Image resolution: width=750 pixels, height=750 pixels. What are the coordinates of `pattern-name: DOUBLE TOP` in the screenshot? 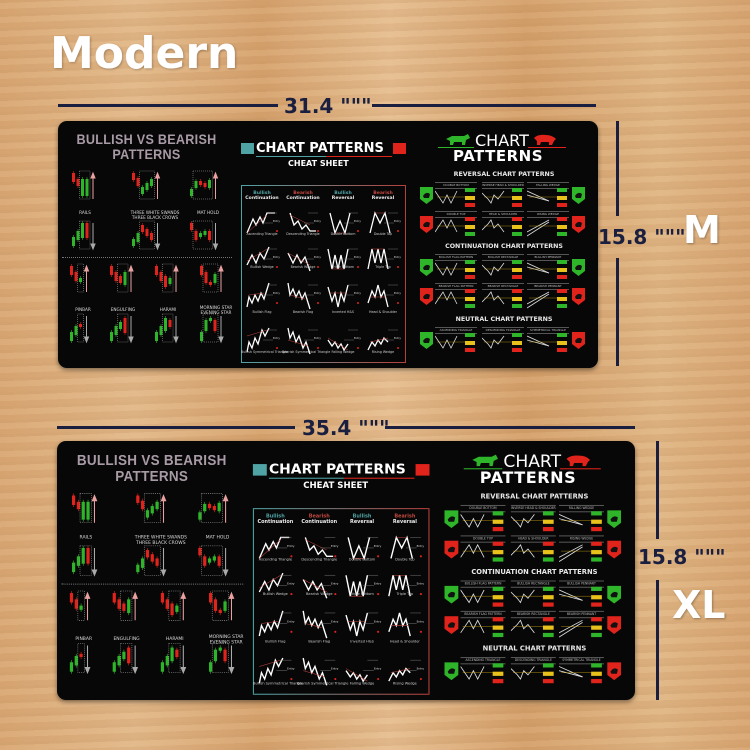 It's located at (456, 214).